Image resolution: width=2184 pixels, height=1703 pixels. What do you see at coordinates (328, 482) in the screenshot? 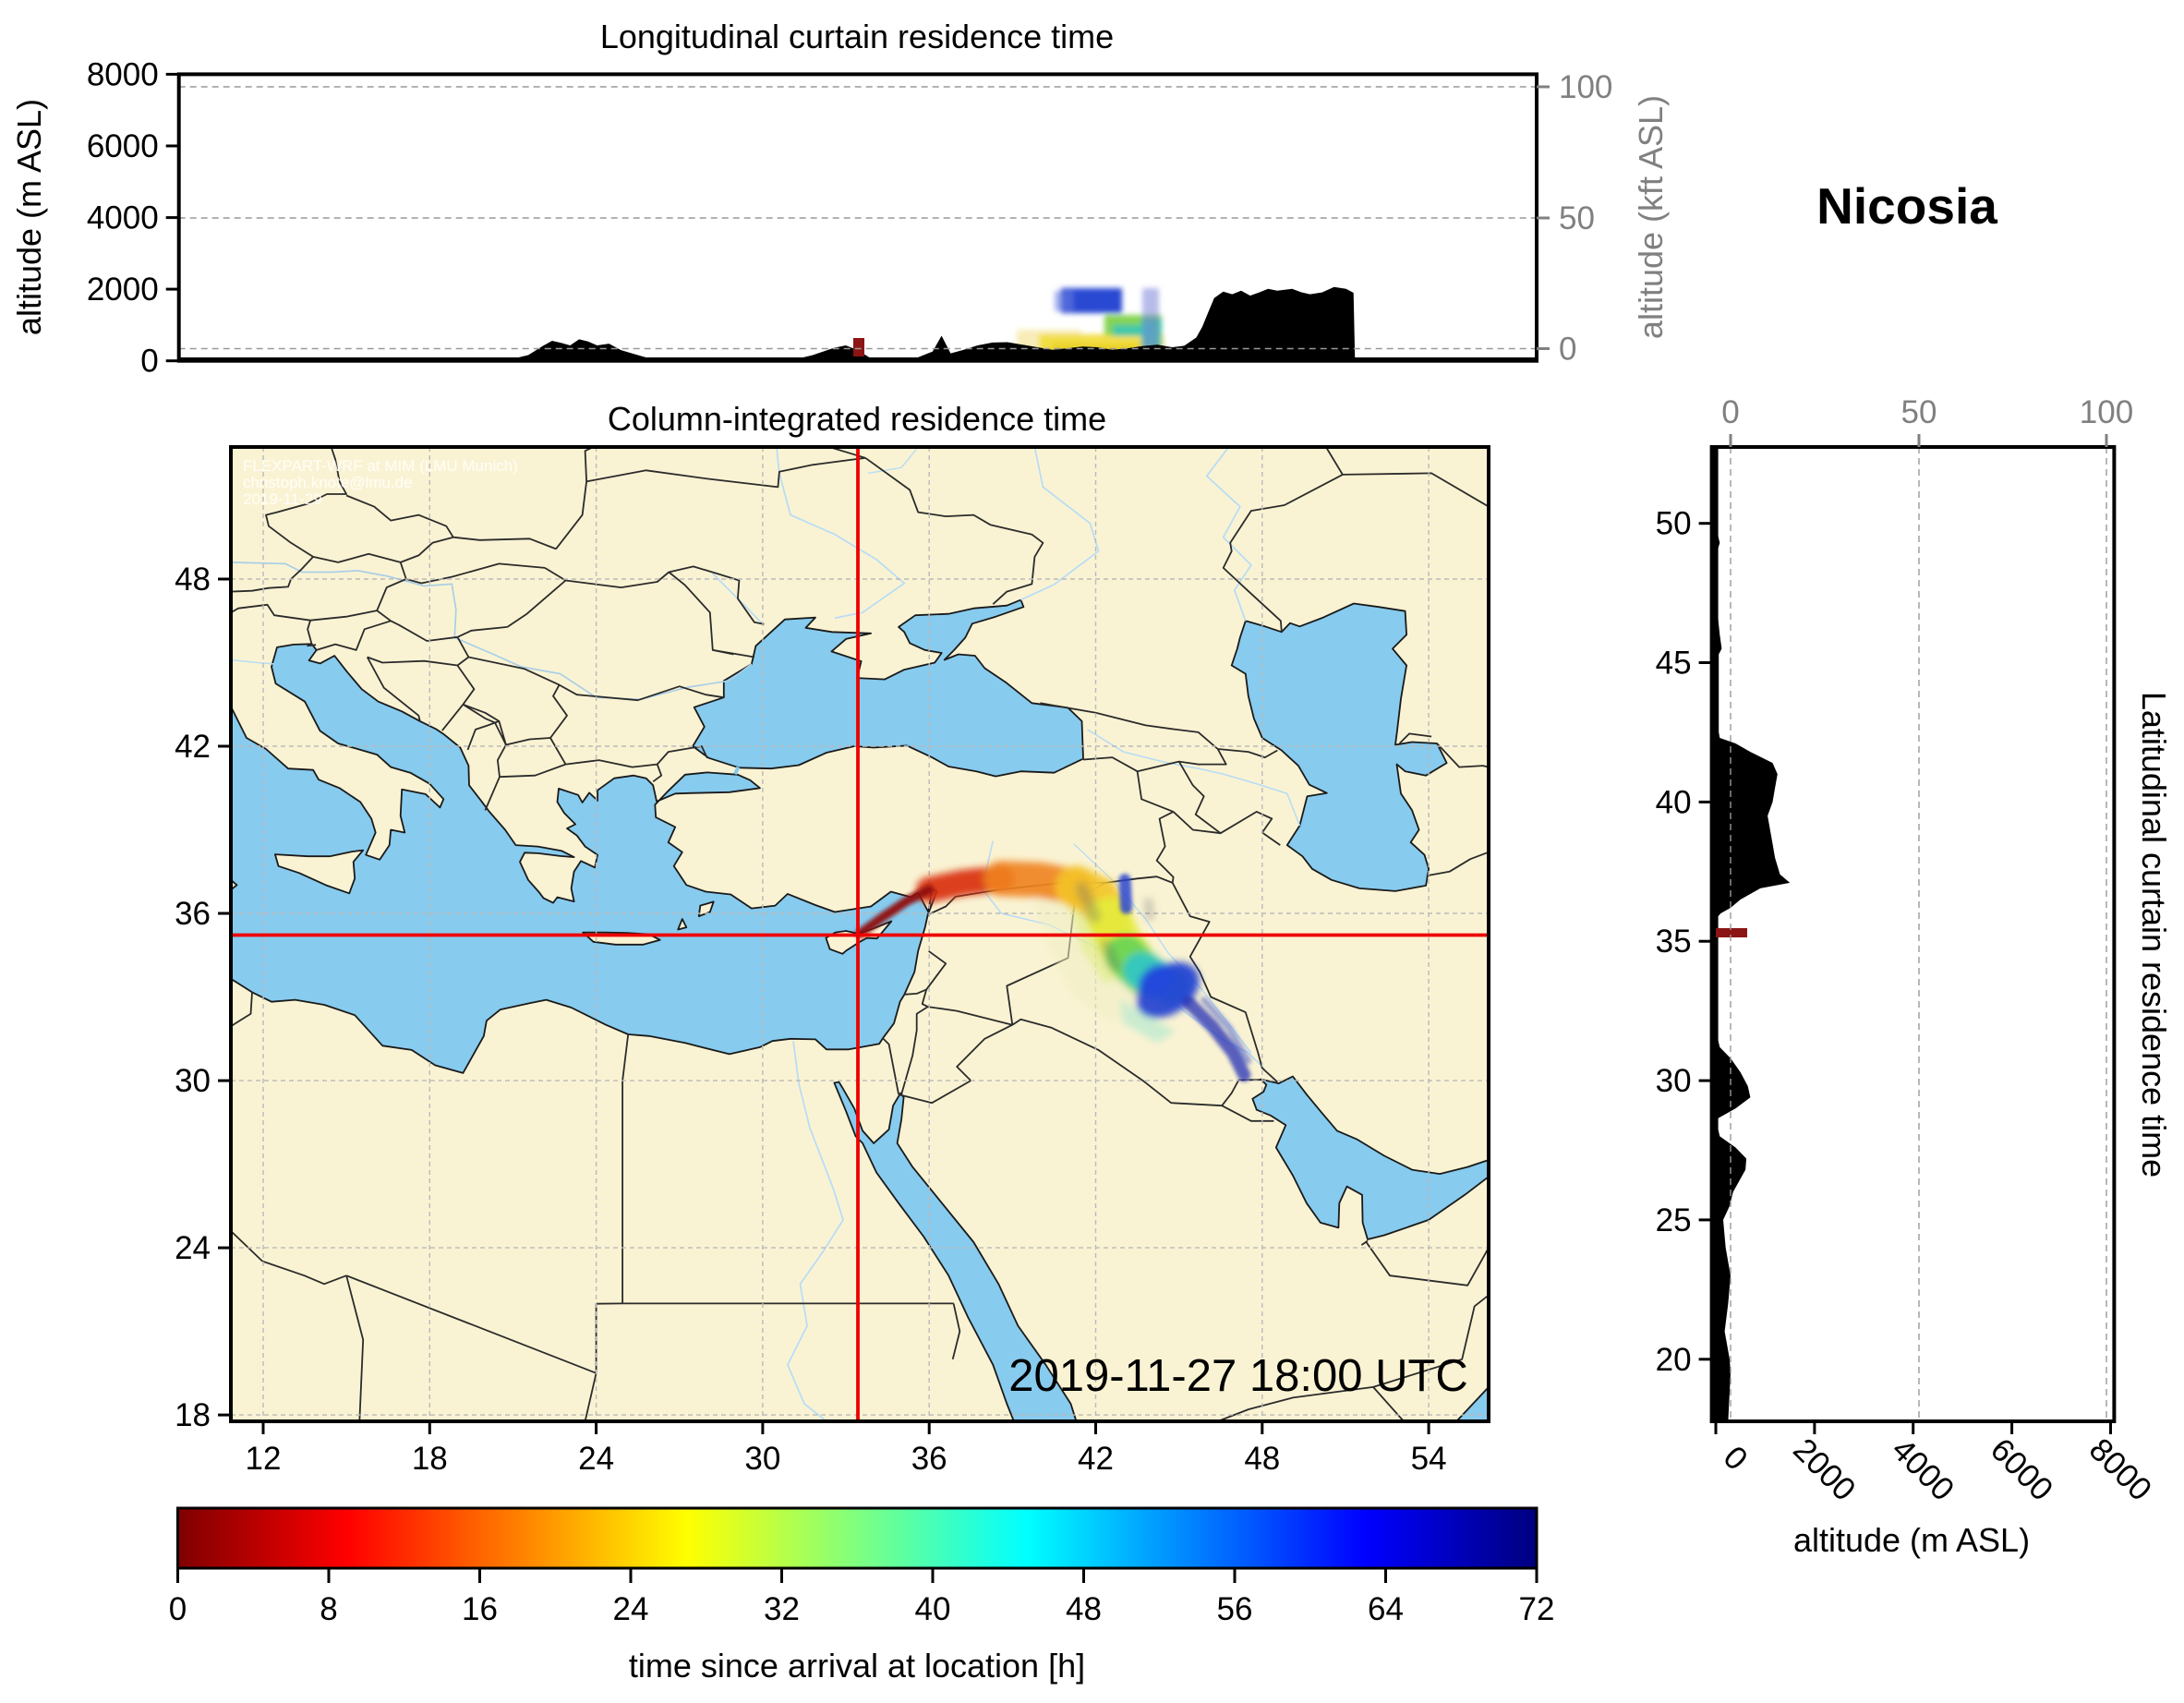
I see `svg-text: christoph.knote@lmu.de` at bounding box center [328, 482].